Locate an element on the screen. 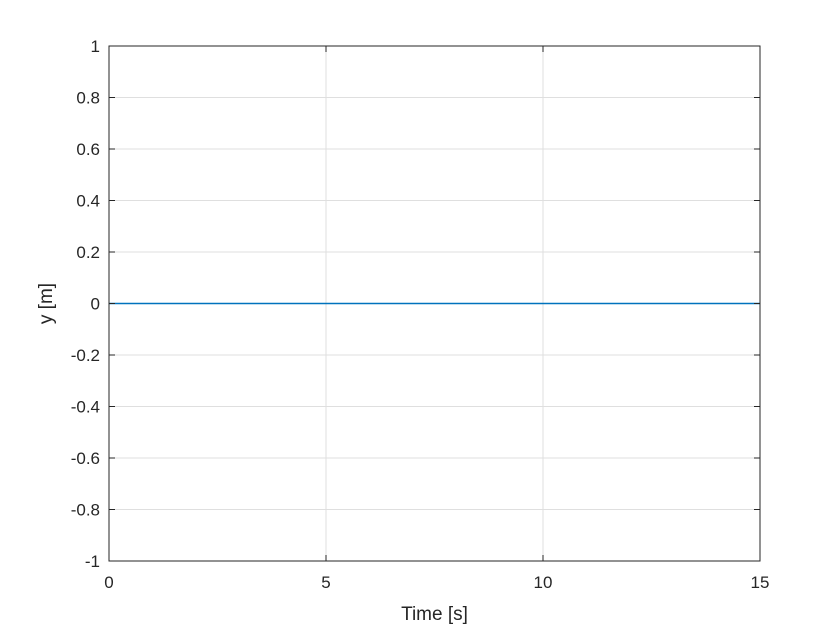  y-tick-label: 1 is located at coordinates (95, 46).